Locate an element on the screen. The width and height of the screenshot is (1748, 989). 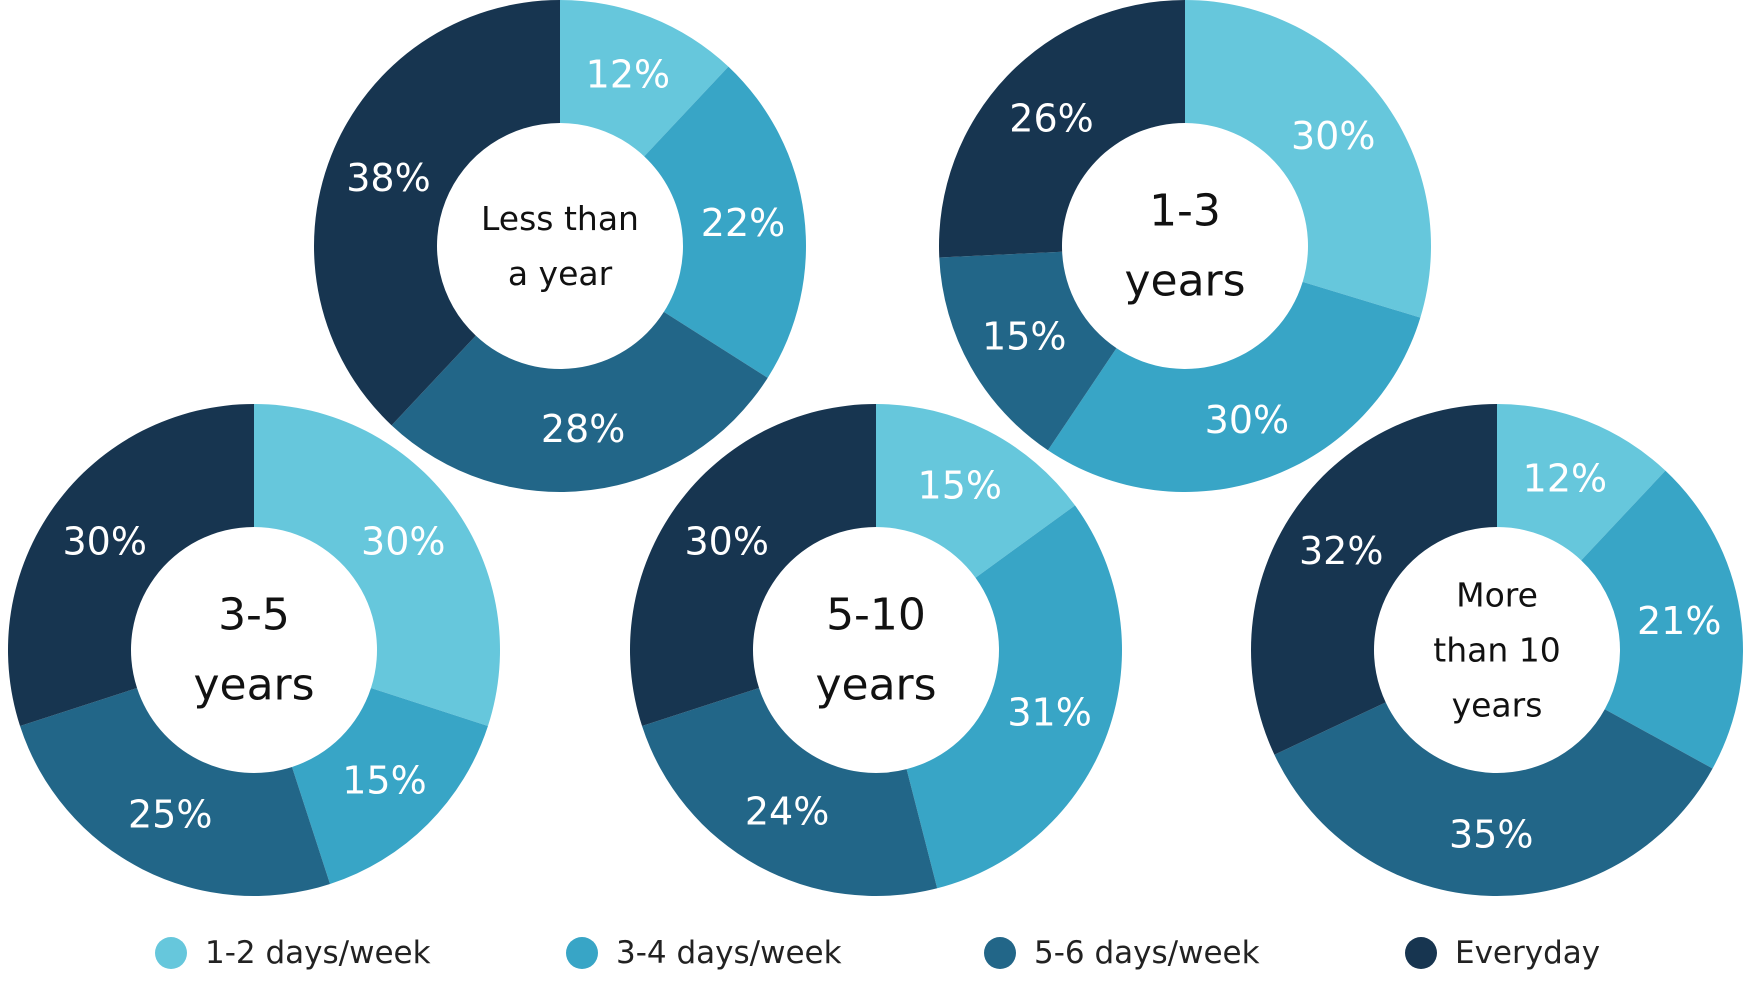
donut-3-center-label-line-1: 3-5 is located at coordinates (254, 615).